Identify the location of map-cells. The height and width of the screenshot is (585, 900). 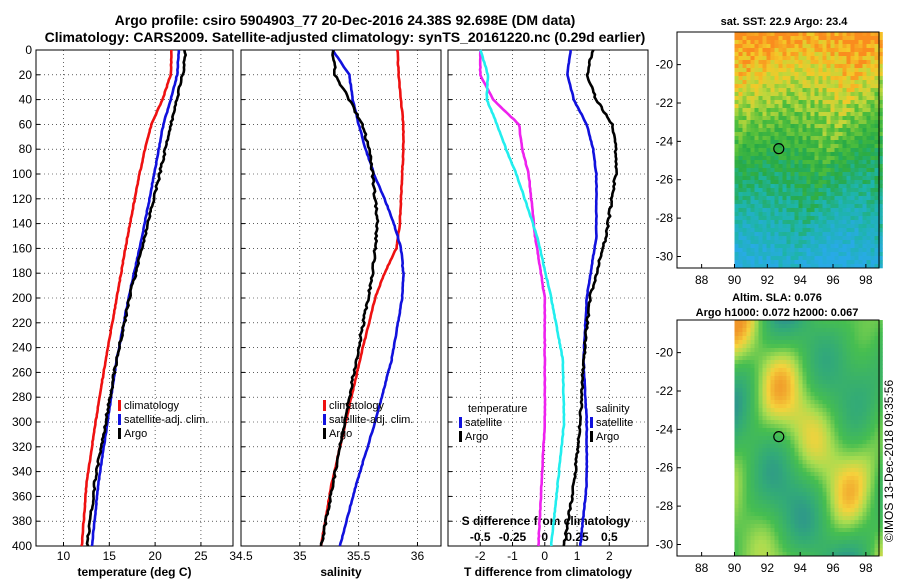
(808, 438).